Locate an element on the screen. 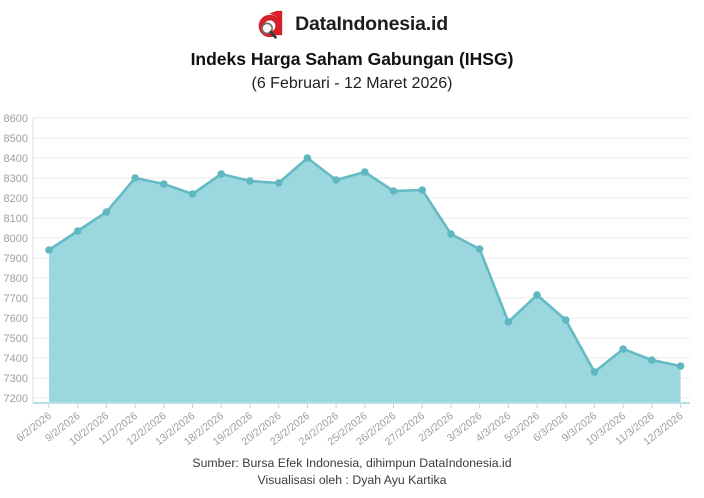  page-subtitle: (6 Februari - 12 Maret 2026) is located at coordinates (352, 83).